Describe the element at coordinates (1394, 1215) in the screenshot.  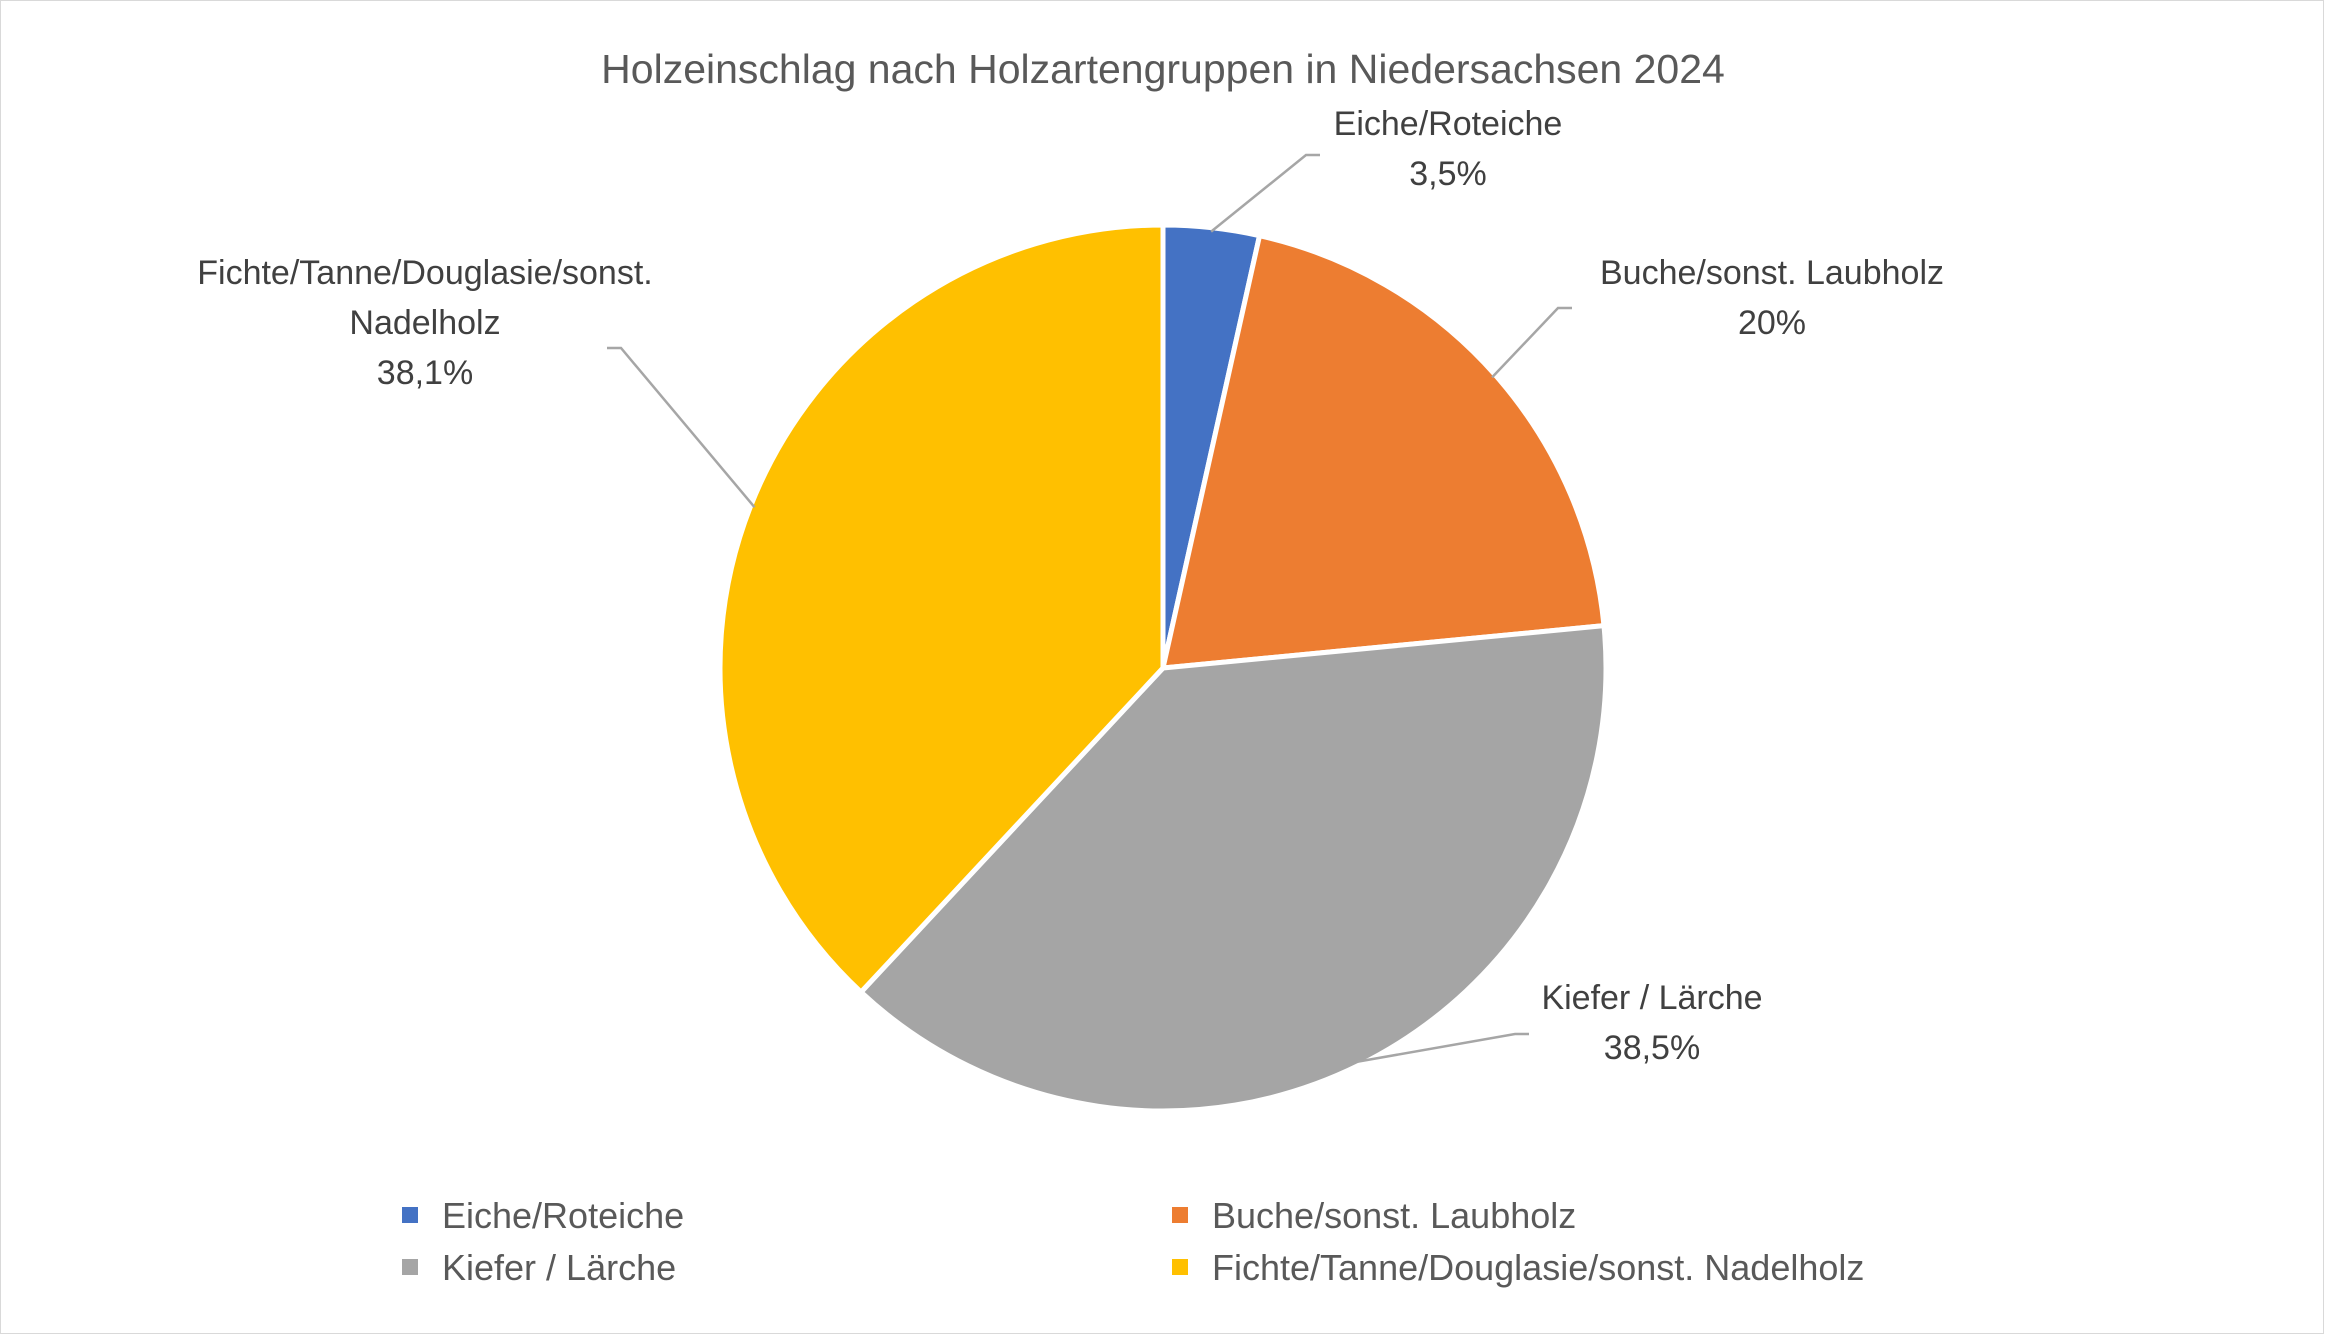
I see `legend-label-buche-sonst-laubholz: Buche/sonst. Laubholz` at that location.